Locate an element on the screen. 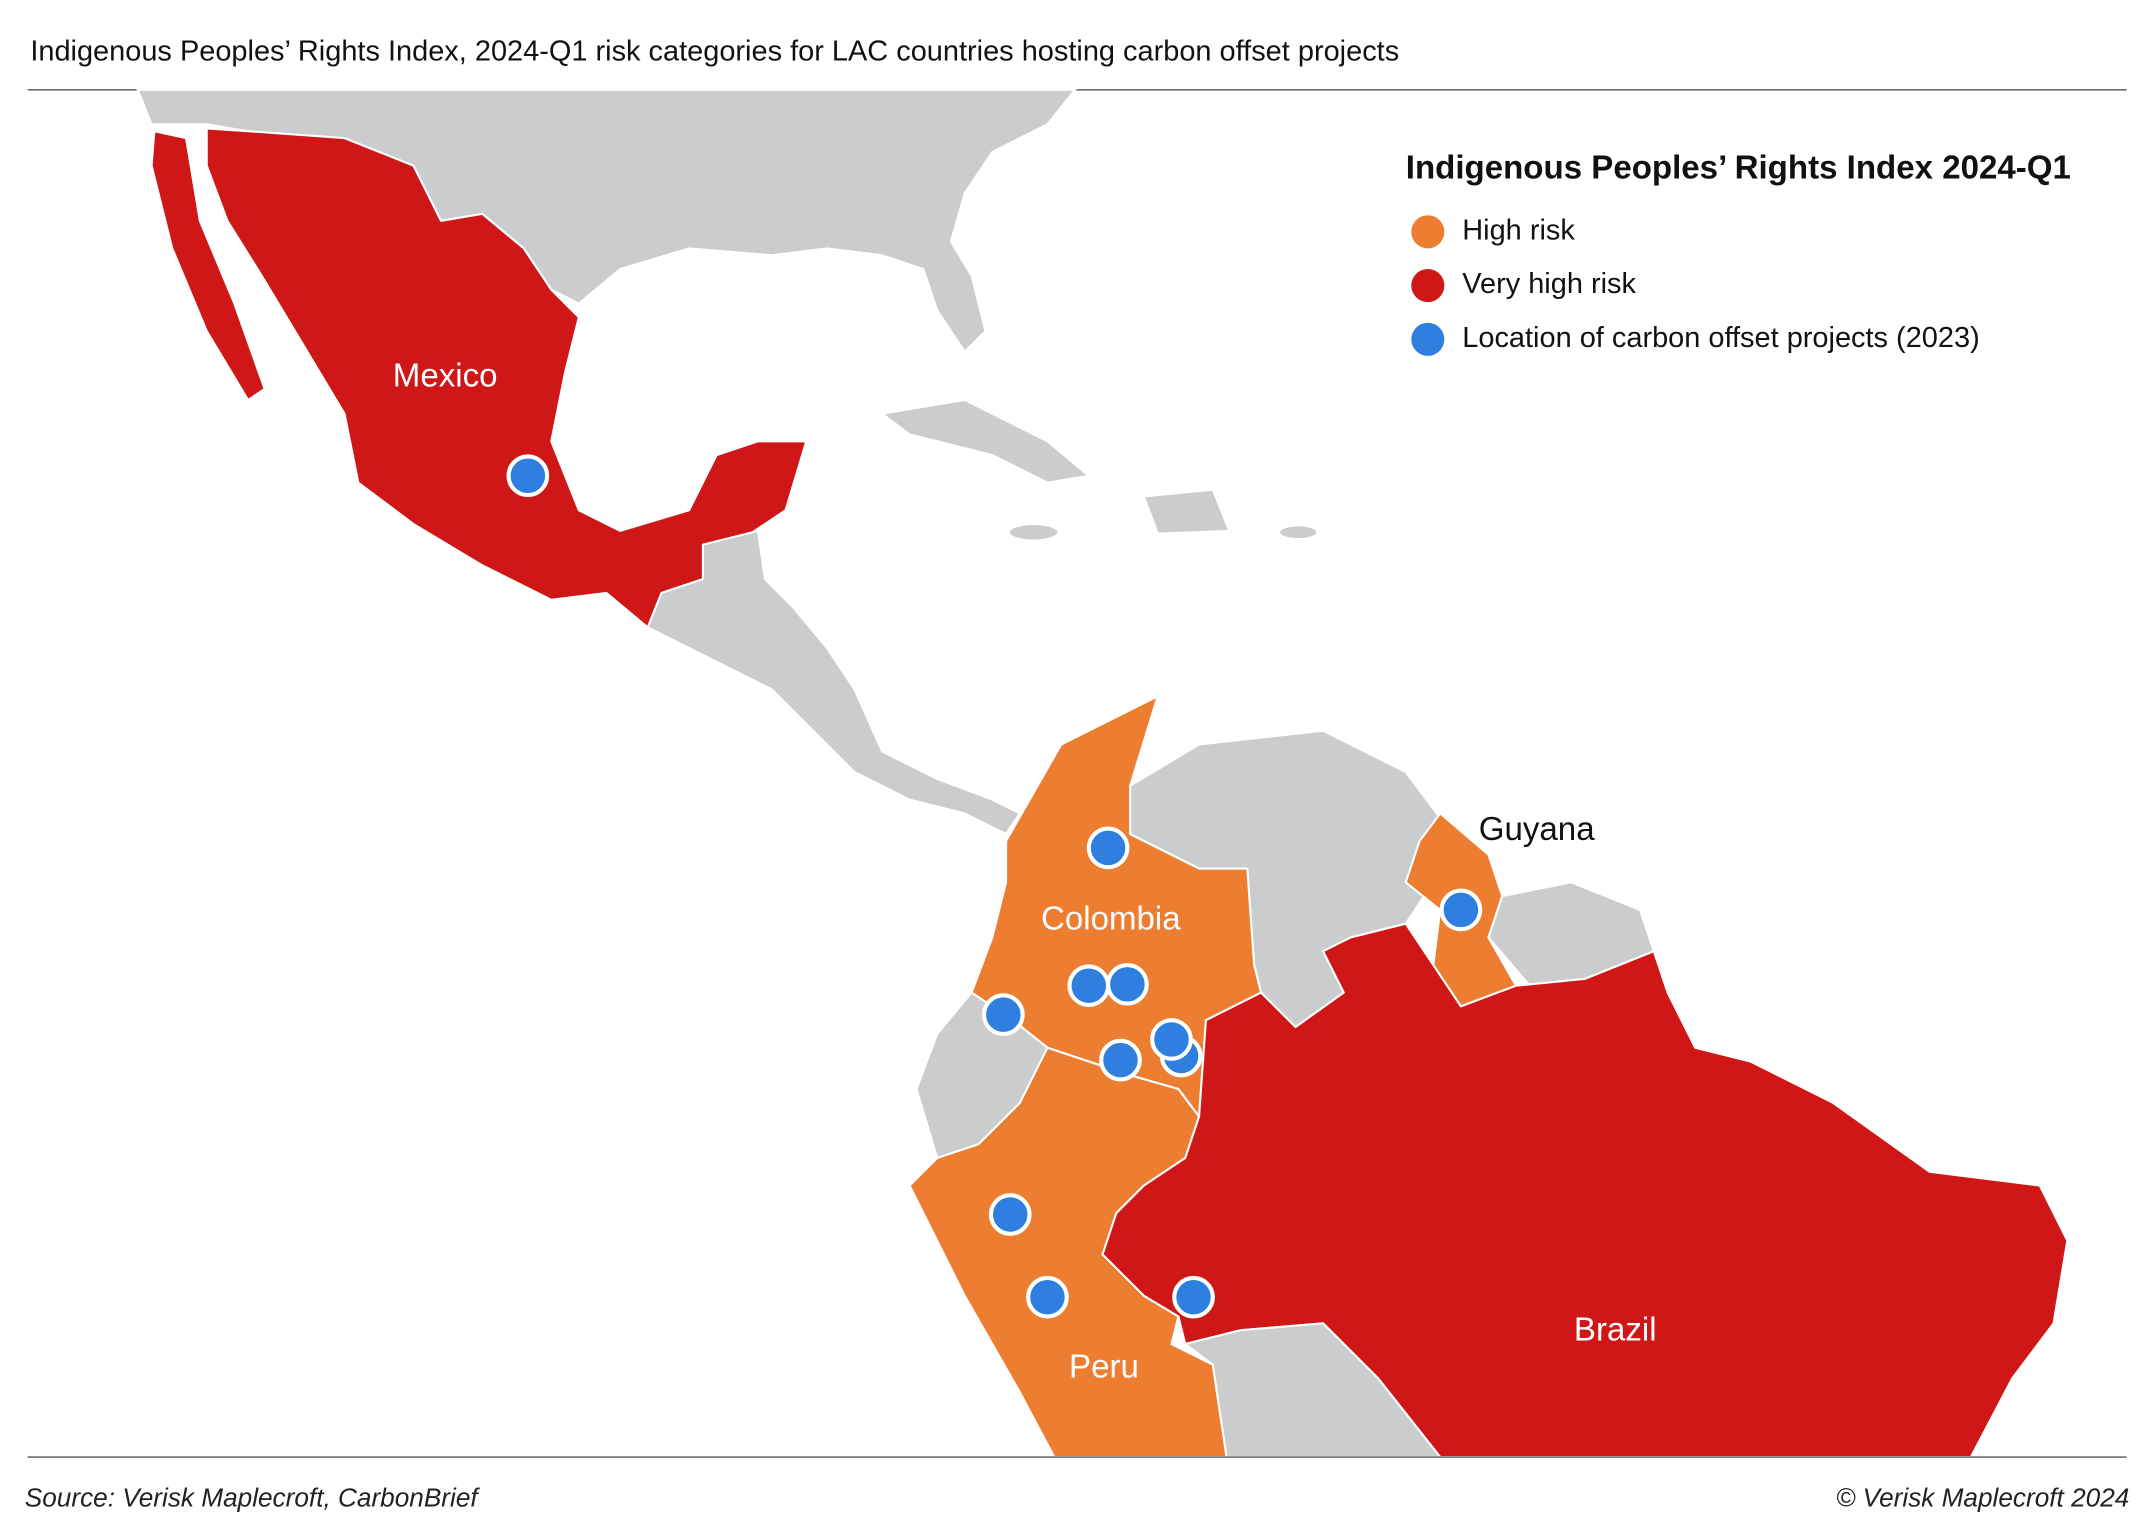 The image size is (2150, 1529). country-label: Peru is located at coordinates (1104, 1367).